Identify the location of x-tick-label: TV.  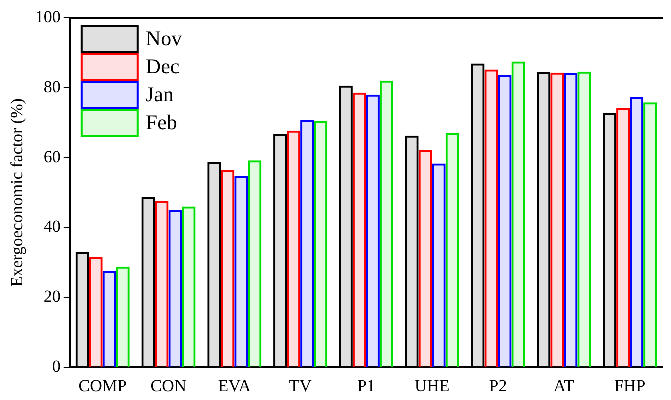
(301, 386).